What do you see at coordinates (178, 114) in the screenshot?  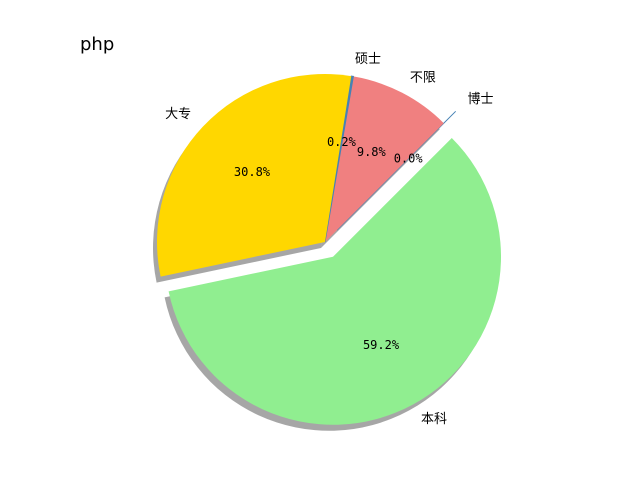 I see `slice-label-4: 大专` at bounding box center [178, 114].